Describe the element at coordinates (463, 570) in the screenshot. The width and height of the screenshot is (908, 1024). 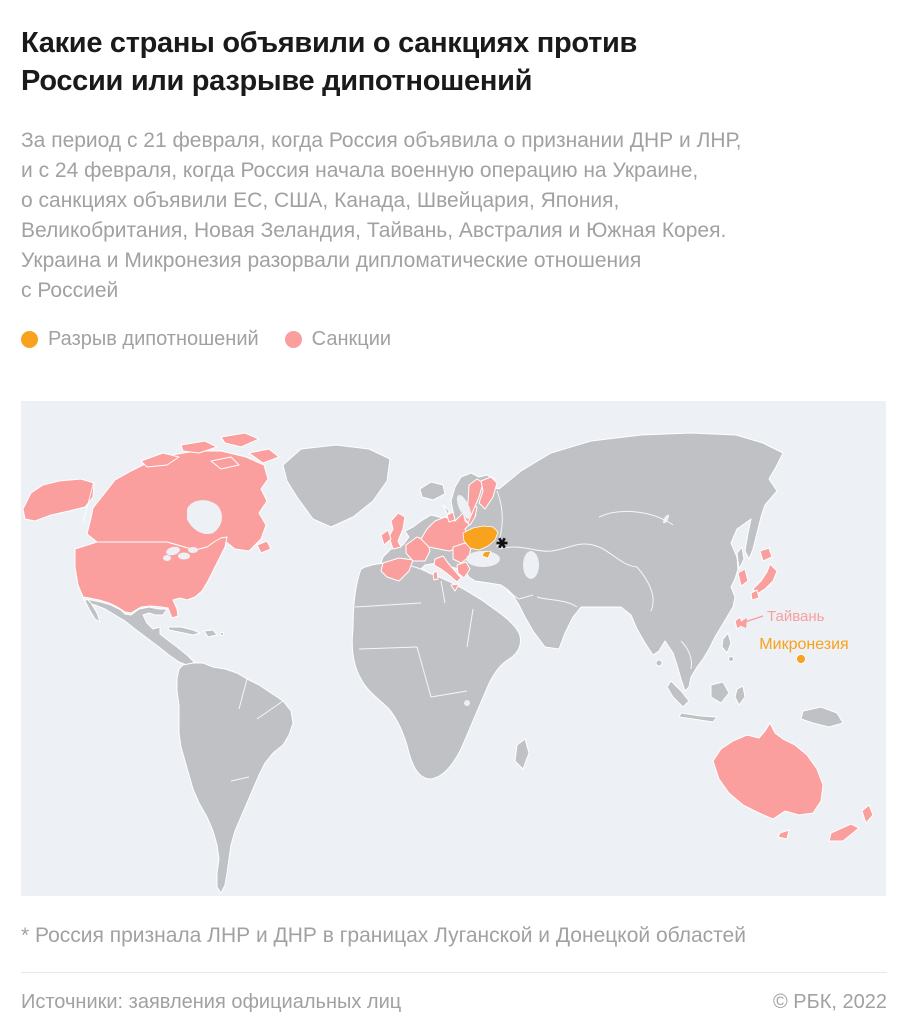
I see `country-greece` at that location.